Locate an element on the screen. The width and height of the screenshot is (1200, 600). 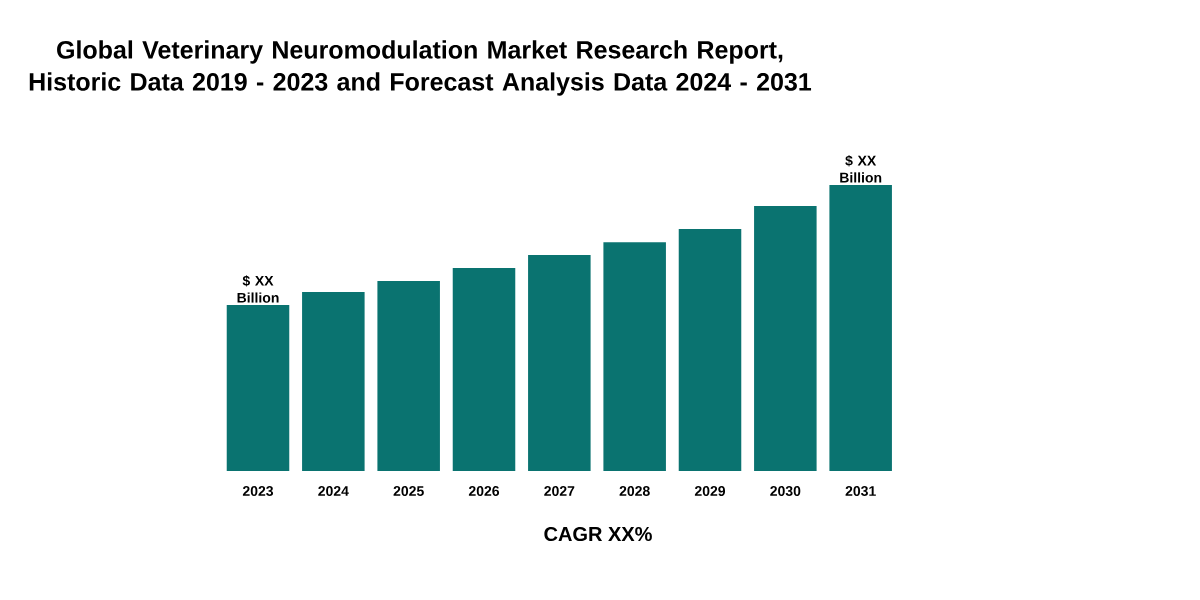
chart-title: Global Veterinary Neuromodulation Market Research Report, Historic Data 2019 - 2023 and Forecast Analysis Data 2024 - 2031 is located at coordinates (420, 68).